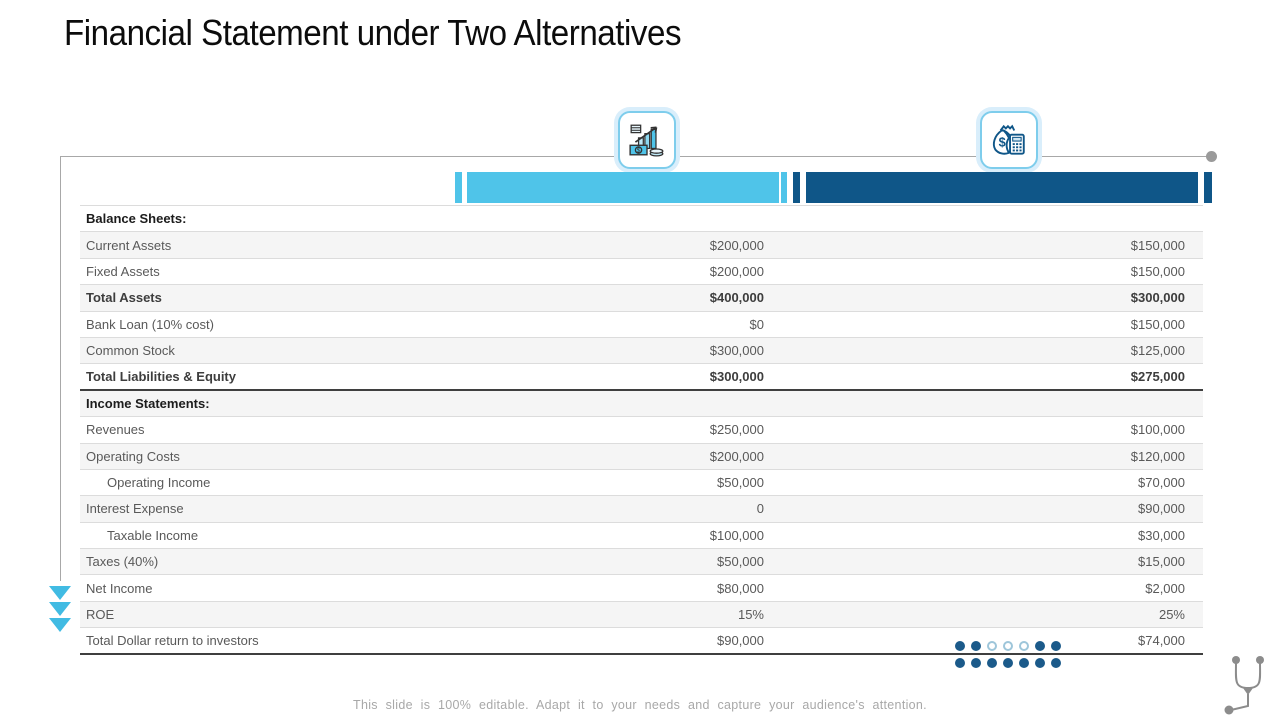  I want to click on alternative-2-icon-badge: $, so click(1009, 140).